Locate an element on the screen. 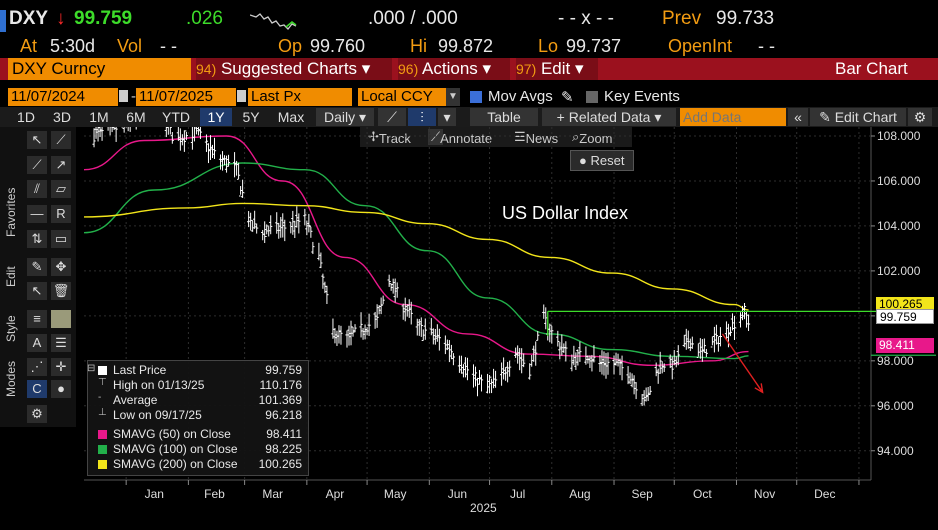 This screenshot has width=938, height=530. pointer-icon: ↖ is located at coordinates (37, 140).